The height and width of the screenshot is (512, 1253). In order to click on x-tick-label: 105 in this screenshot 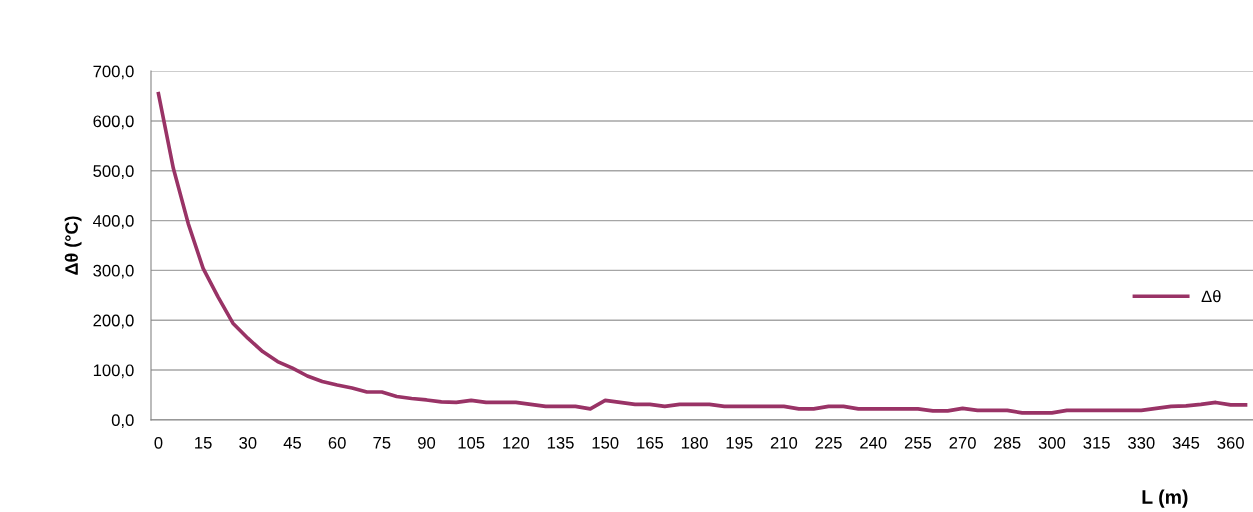, I will do `click(471, 442)`.